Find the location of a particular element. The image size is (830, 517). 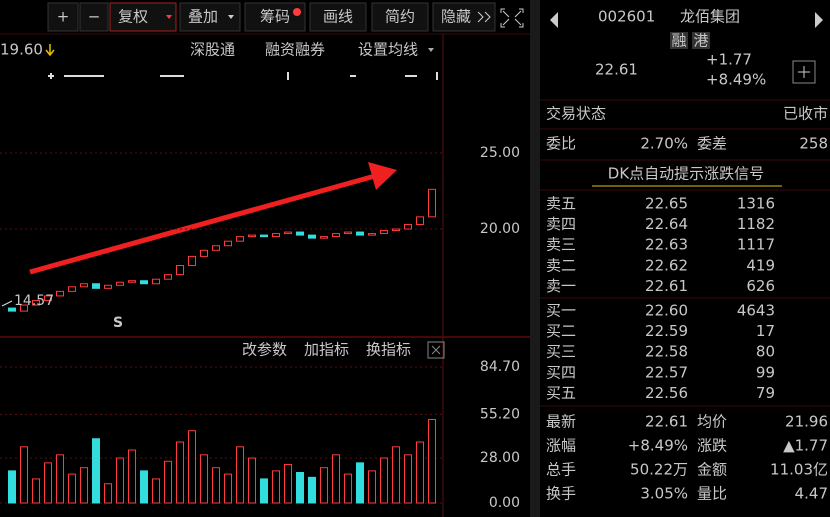

book-volume: 1316 is located at coordinates (756, 204).